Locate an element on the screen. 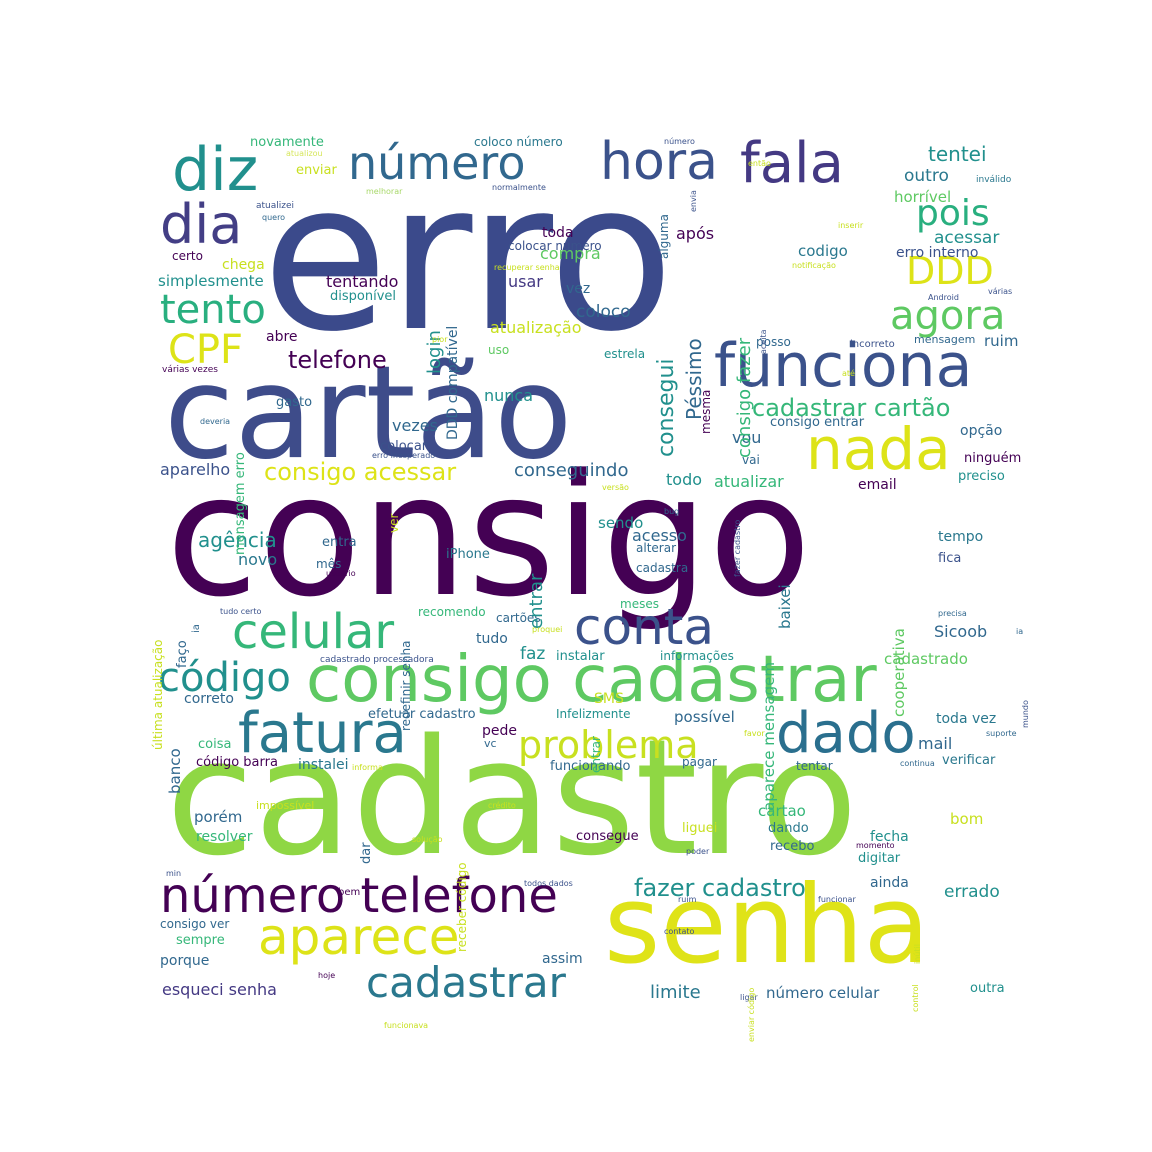 The height and width of the screenshot is (1152, 1152). word-envia: envia is located at coordinates (693, 201).